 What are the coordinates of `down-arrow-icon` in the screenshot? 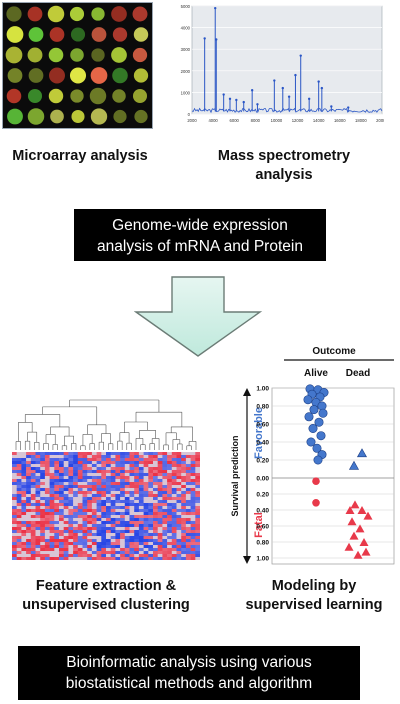 It's located at (198, 316).